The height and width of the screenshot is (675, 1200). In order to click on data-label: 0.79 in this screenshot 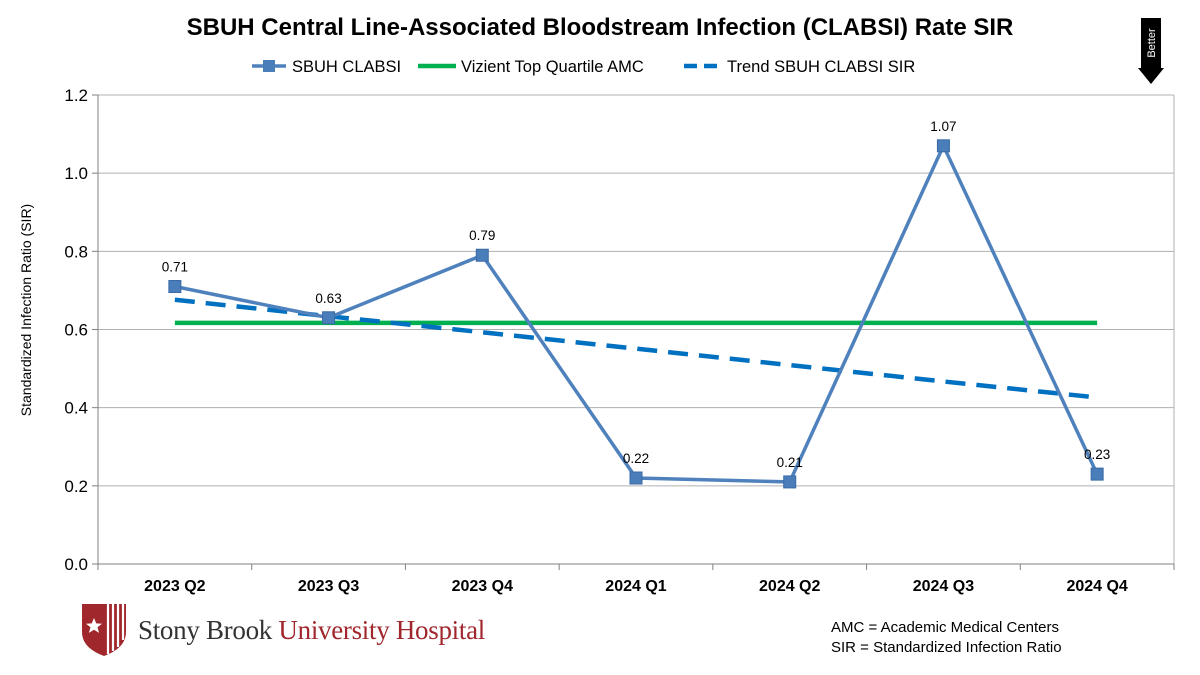, I will do `click(482, 235)`.